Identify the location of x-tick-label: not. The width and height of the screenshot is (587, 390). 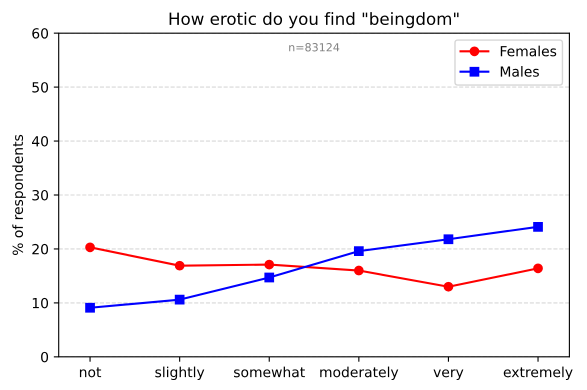
(91, 372).